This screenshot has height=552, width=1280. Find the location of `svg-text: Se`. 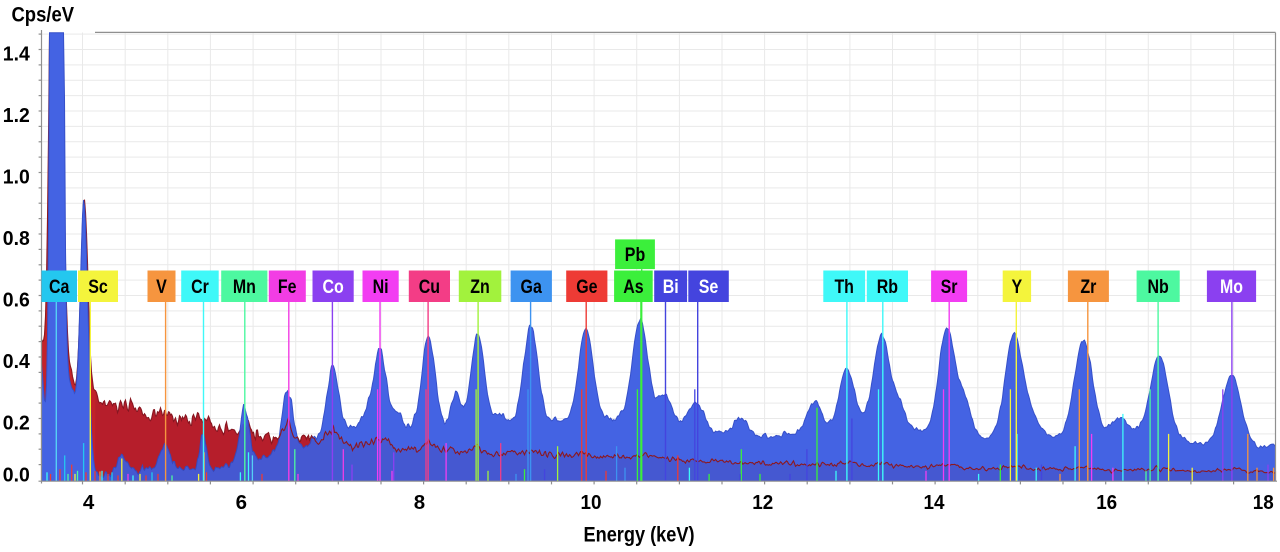

svg-text: Se is located at coordinates (709, 287).